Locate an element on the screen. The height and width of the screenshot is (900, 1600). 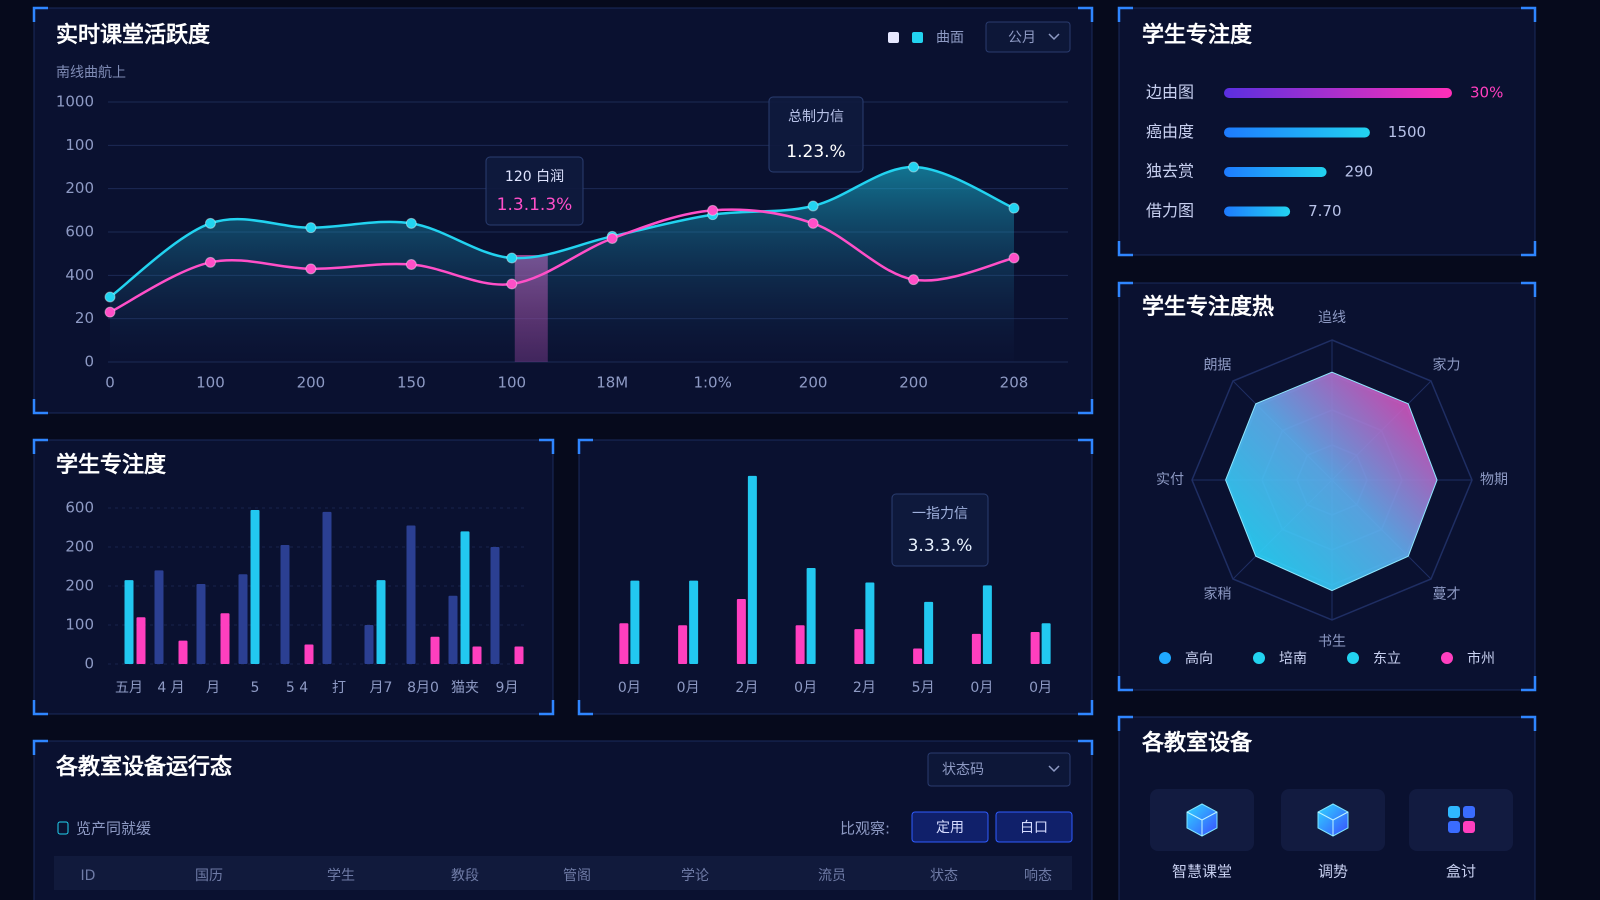
x-tick-label: 208 is located at coordinates (1014, 383).